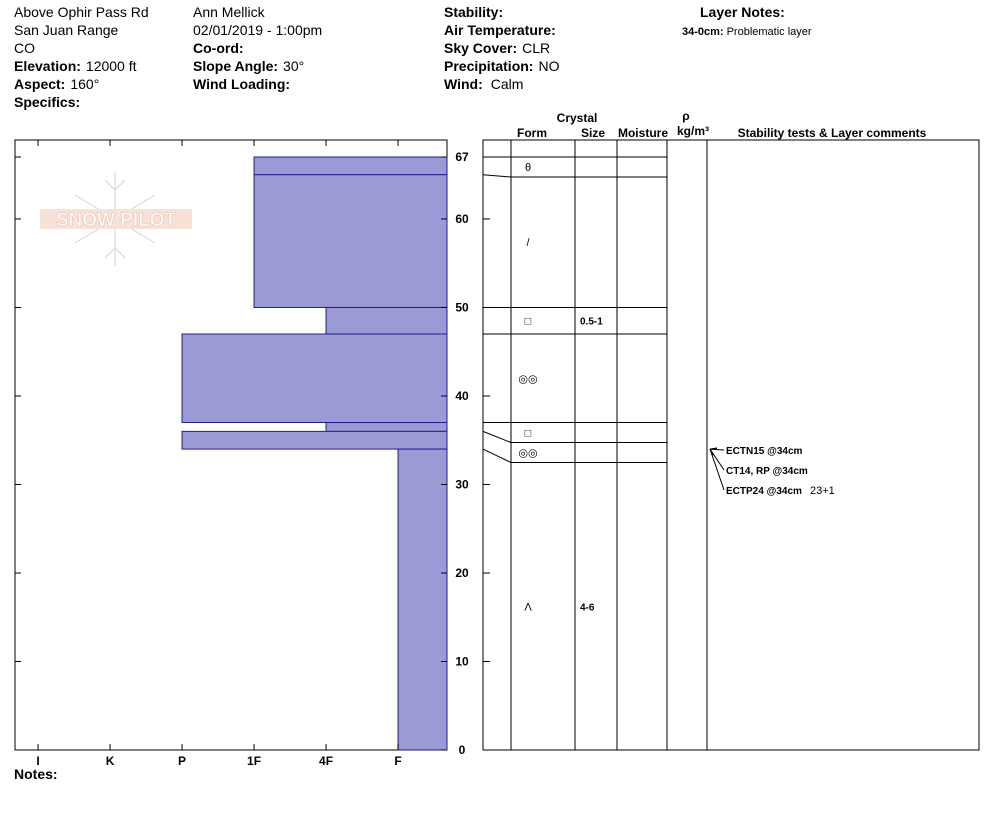 The height and width of the screenshot is (840, 994). Describe the element at coordinates (536, 48) in the screenshot. I see `value: CLR` at that location.